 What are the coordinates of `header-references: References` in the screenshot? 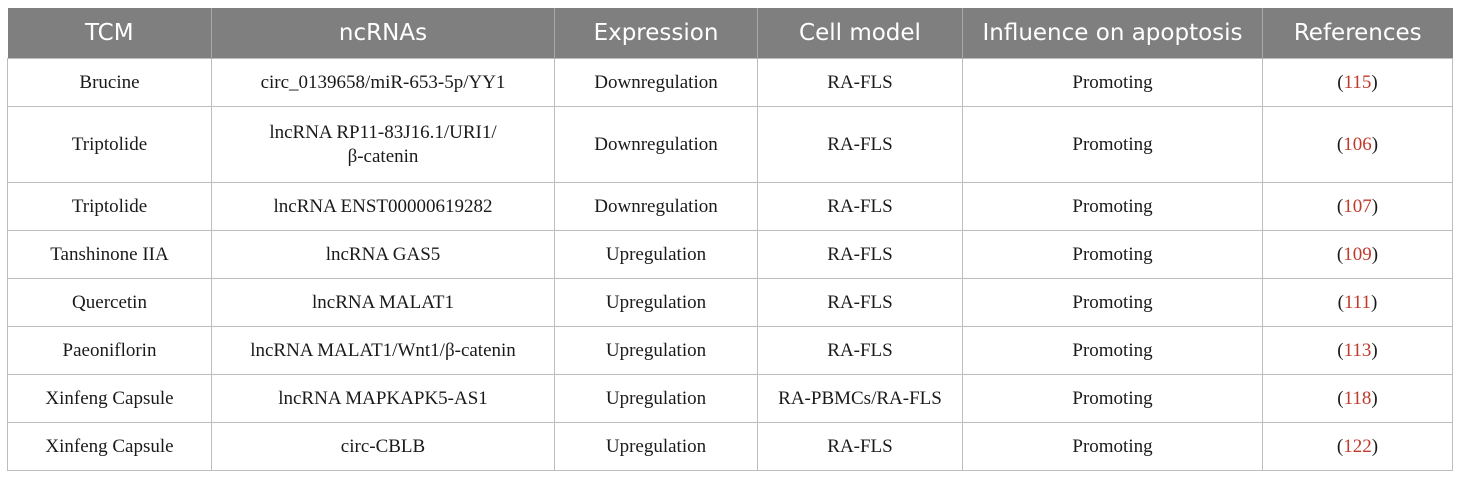 It's located at (1357, 33).